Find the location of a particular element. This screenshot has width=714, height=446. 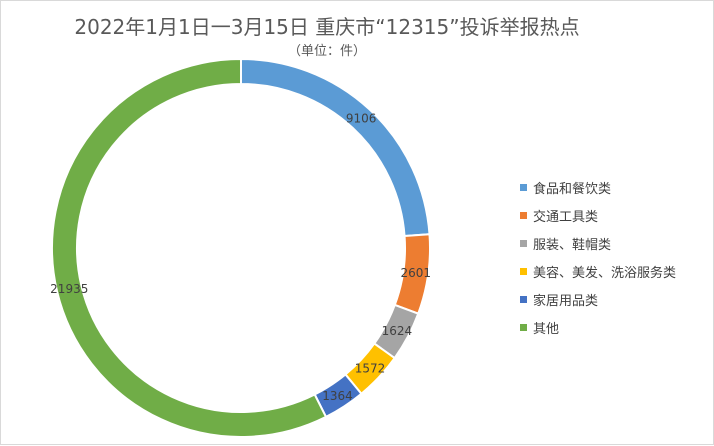

legend-label: 交通工具类 is located at coordinates (566, 217).